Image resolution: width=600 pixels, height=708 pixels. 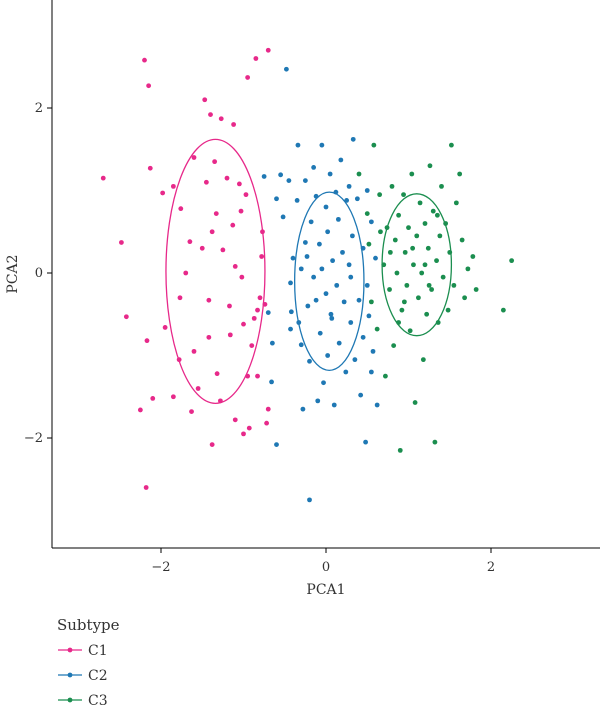 I want to click on y-tick-label: −2, so click(x=33, y=438).